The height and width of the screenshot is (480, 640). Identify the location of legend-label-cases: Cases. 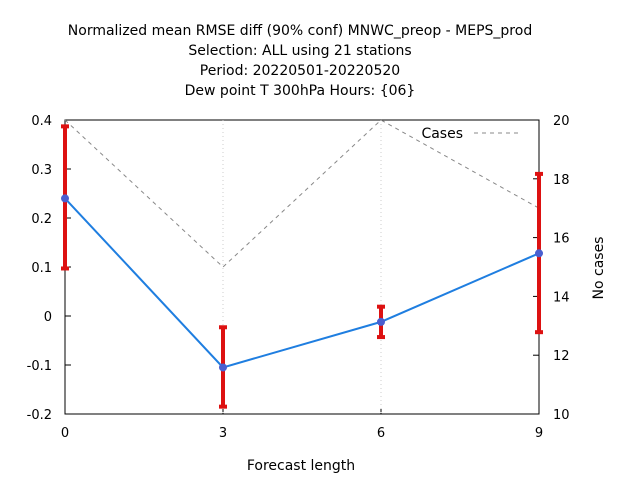
(442, 134).